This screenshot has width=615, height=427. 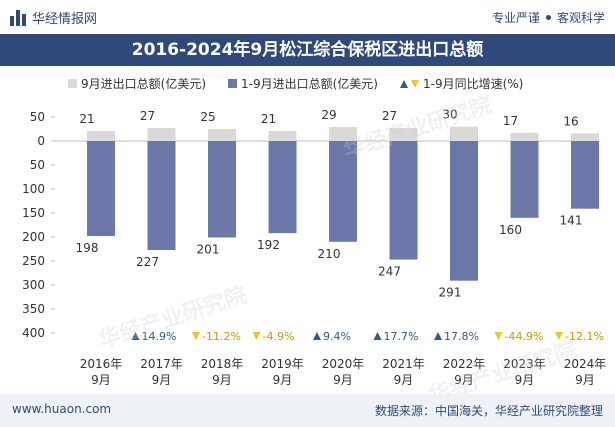 What do you see at coordinates (208, 249) in the screenshot?
I see `cumulative-value-label: 201` at bounding box center [208, 249].